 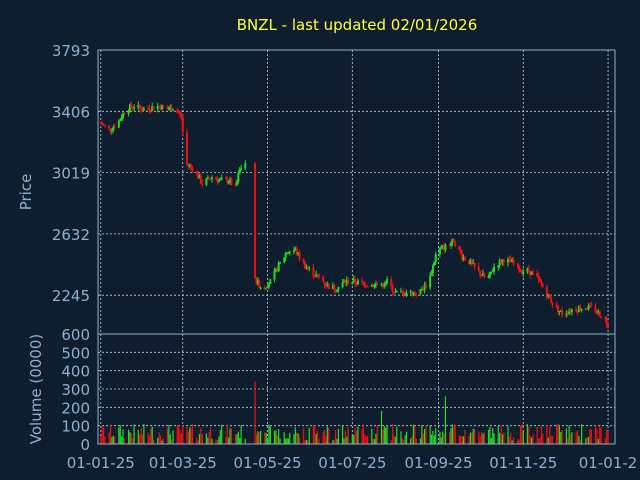 I want to click on x-tick-label: 01-07-25, so click(x=352, y=463).